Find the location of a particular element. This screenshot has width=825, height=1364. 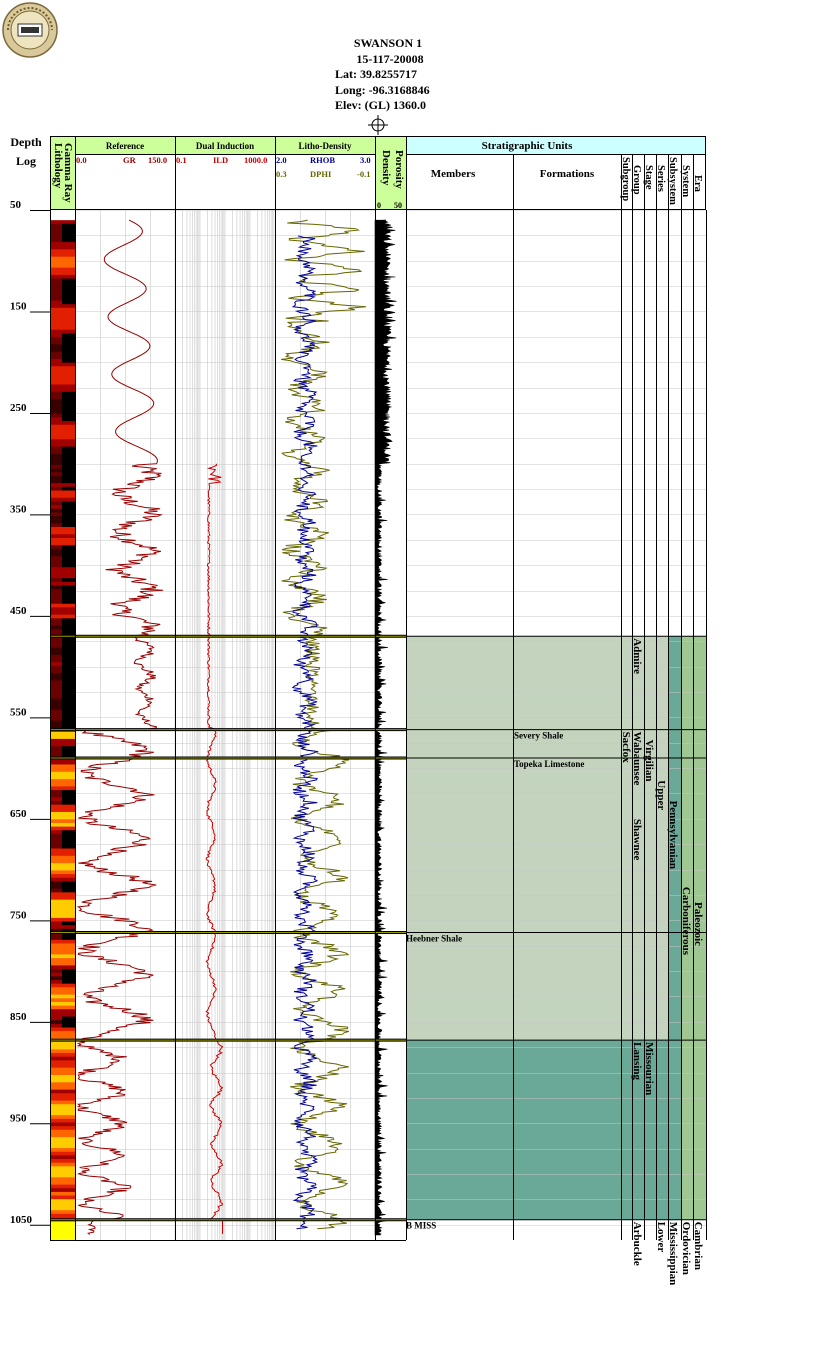

porosity-header-cell is located at coordinates (390, 173).